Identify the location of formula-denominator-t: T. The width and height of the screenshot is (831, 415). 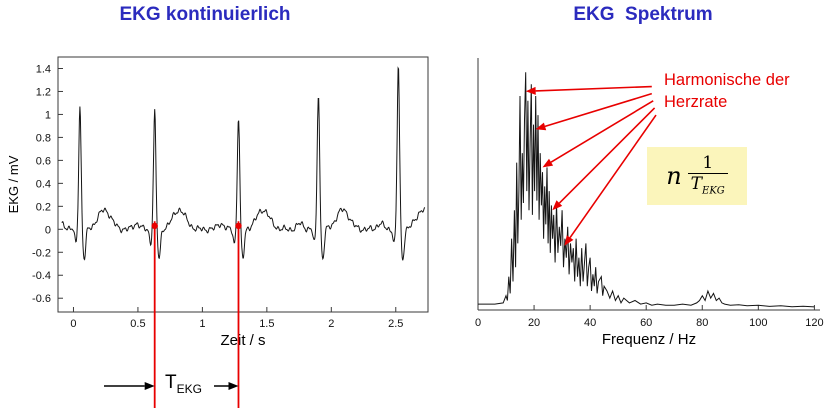
(696, 183).